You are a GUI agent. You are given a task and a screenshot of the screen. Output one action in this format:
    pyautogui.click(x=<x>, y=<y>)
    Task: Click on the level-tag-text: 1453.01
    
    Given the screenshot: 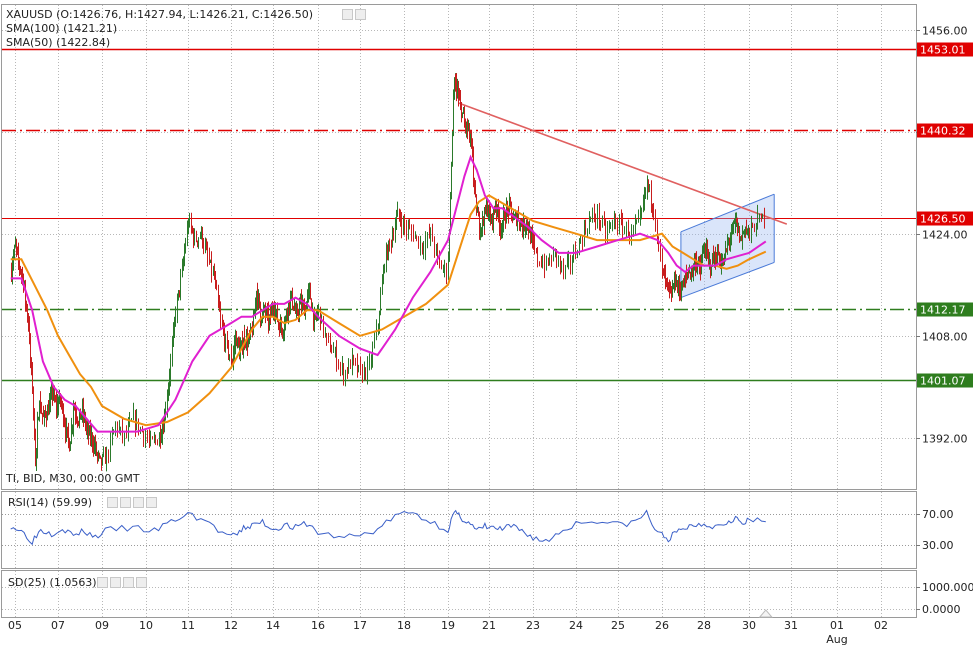 What is the action you would take?
    pyautogui.click(x=943, y=50)
    